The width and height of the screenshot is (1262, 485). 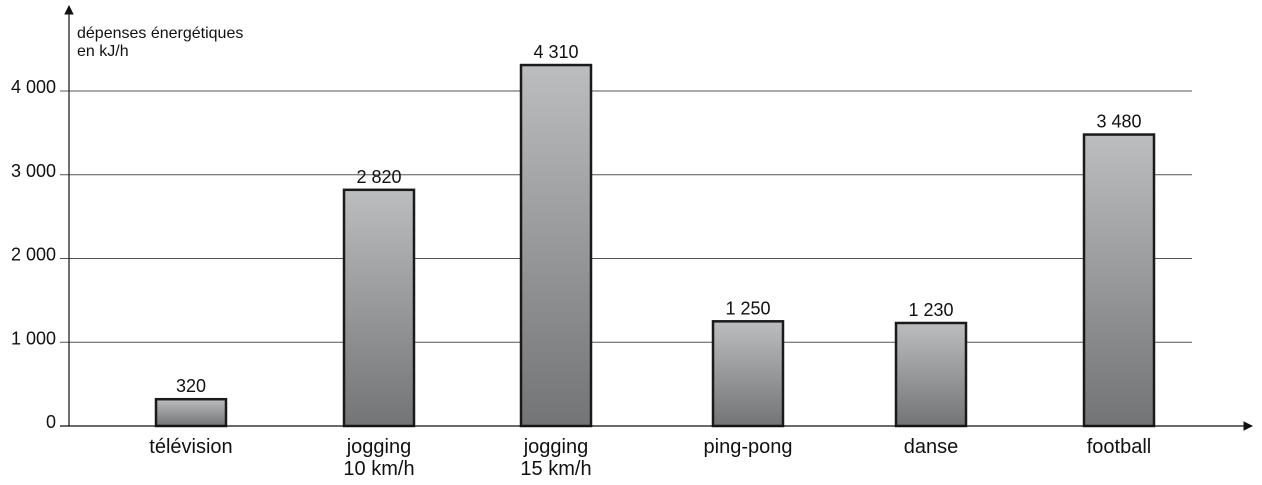 I want to click on y-axis-ticks: 0 1 000 2 000 3 000 4 000, so click(x=33, y=254).